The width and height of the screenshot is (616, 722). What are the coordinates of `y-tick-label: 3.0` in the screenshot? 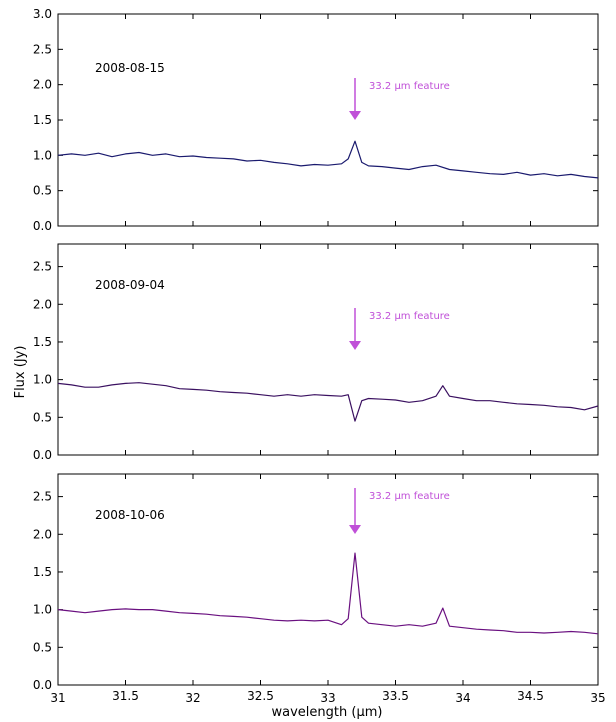 It's located at (42, 14).